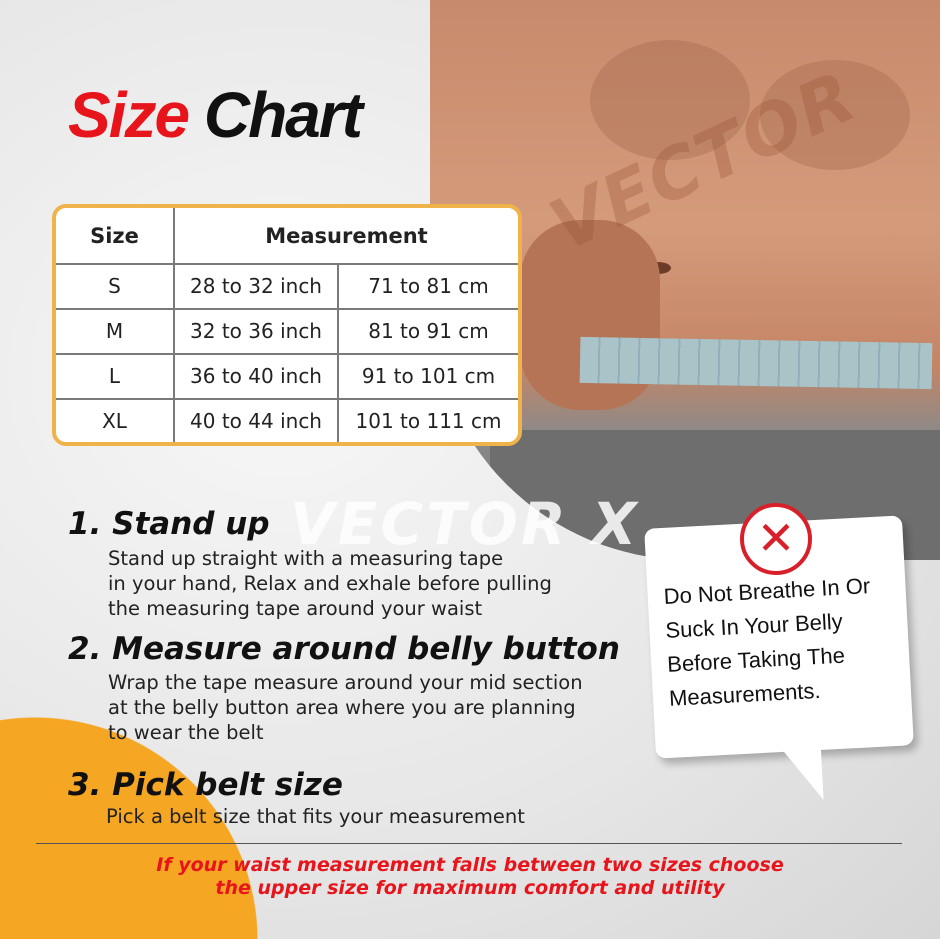  Describe the element at coordinates (256, 286) in the screenshot. I see `inch-cell: 28 to 32 inch` at that location.